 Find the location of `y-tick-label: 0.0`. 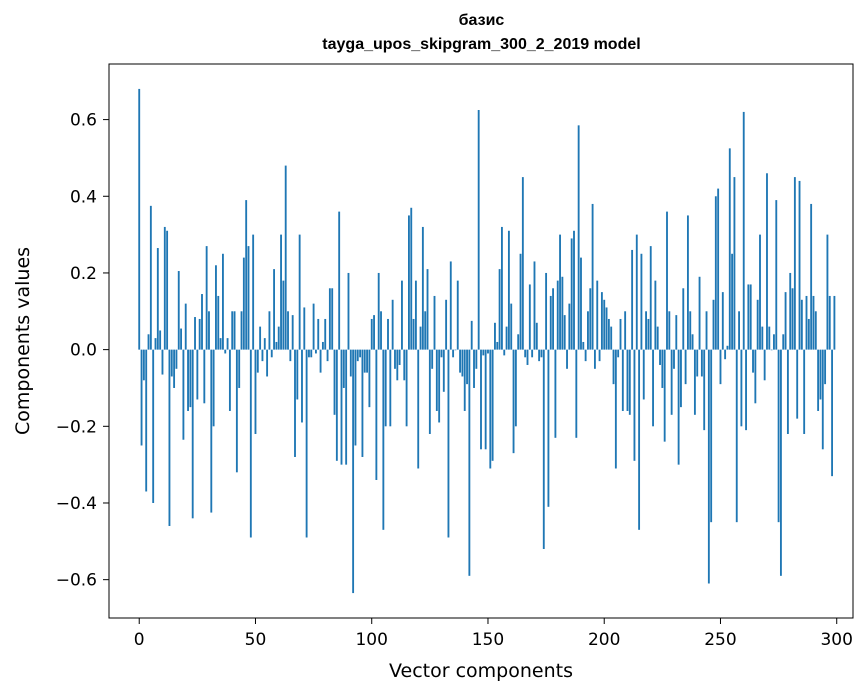

y-tick-label: 0.0 is located at coordinates (83, 351).